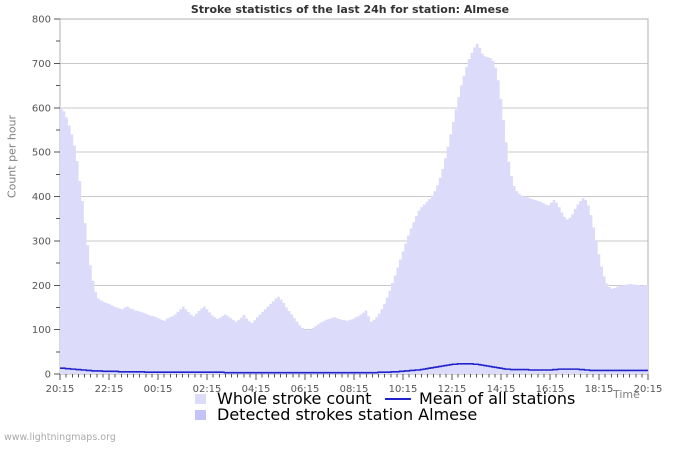 The width and height of the screenshot is (700, 450). Describe the element at coordinates (354, 389) in the screenshot. I see `svg-text: 08:15` at that location.